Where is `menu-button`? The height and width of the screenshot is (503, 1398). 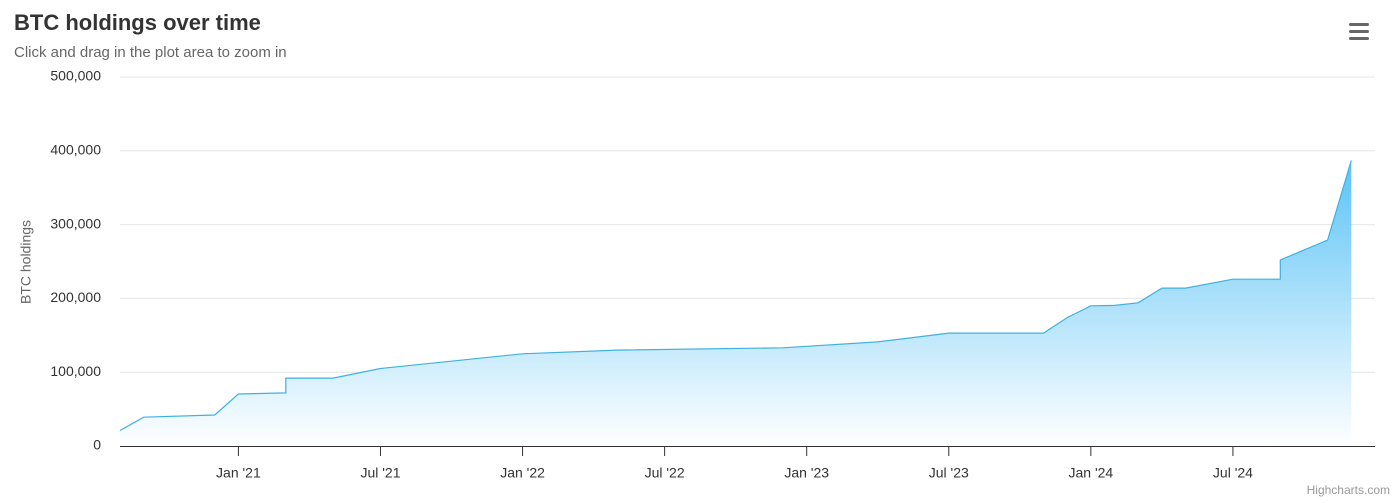
menu-button is located at coordinates (1359, 31).